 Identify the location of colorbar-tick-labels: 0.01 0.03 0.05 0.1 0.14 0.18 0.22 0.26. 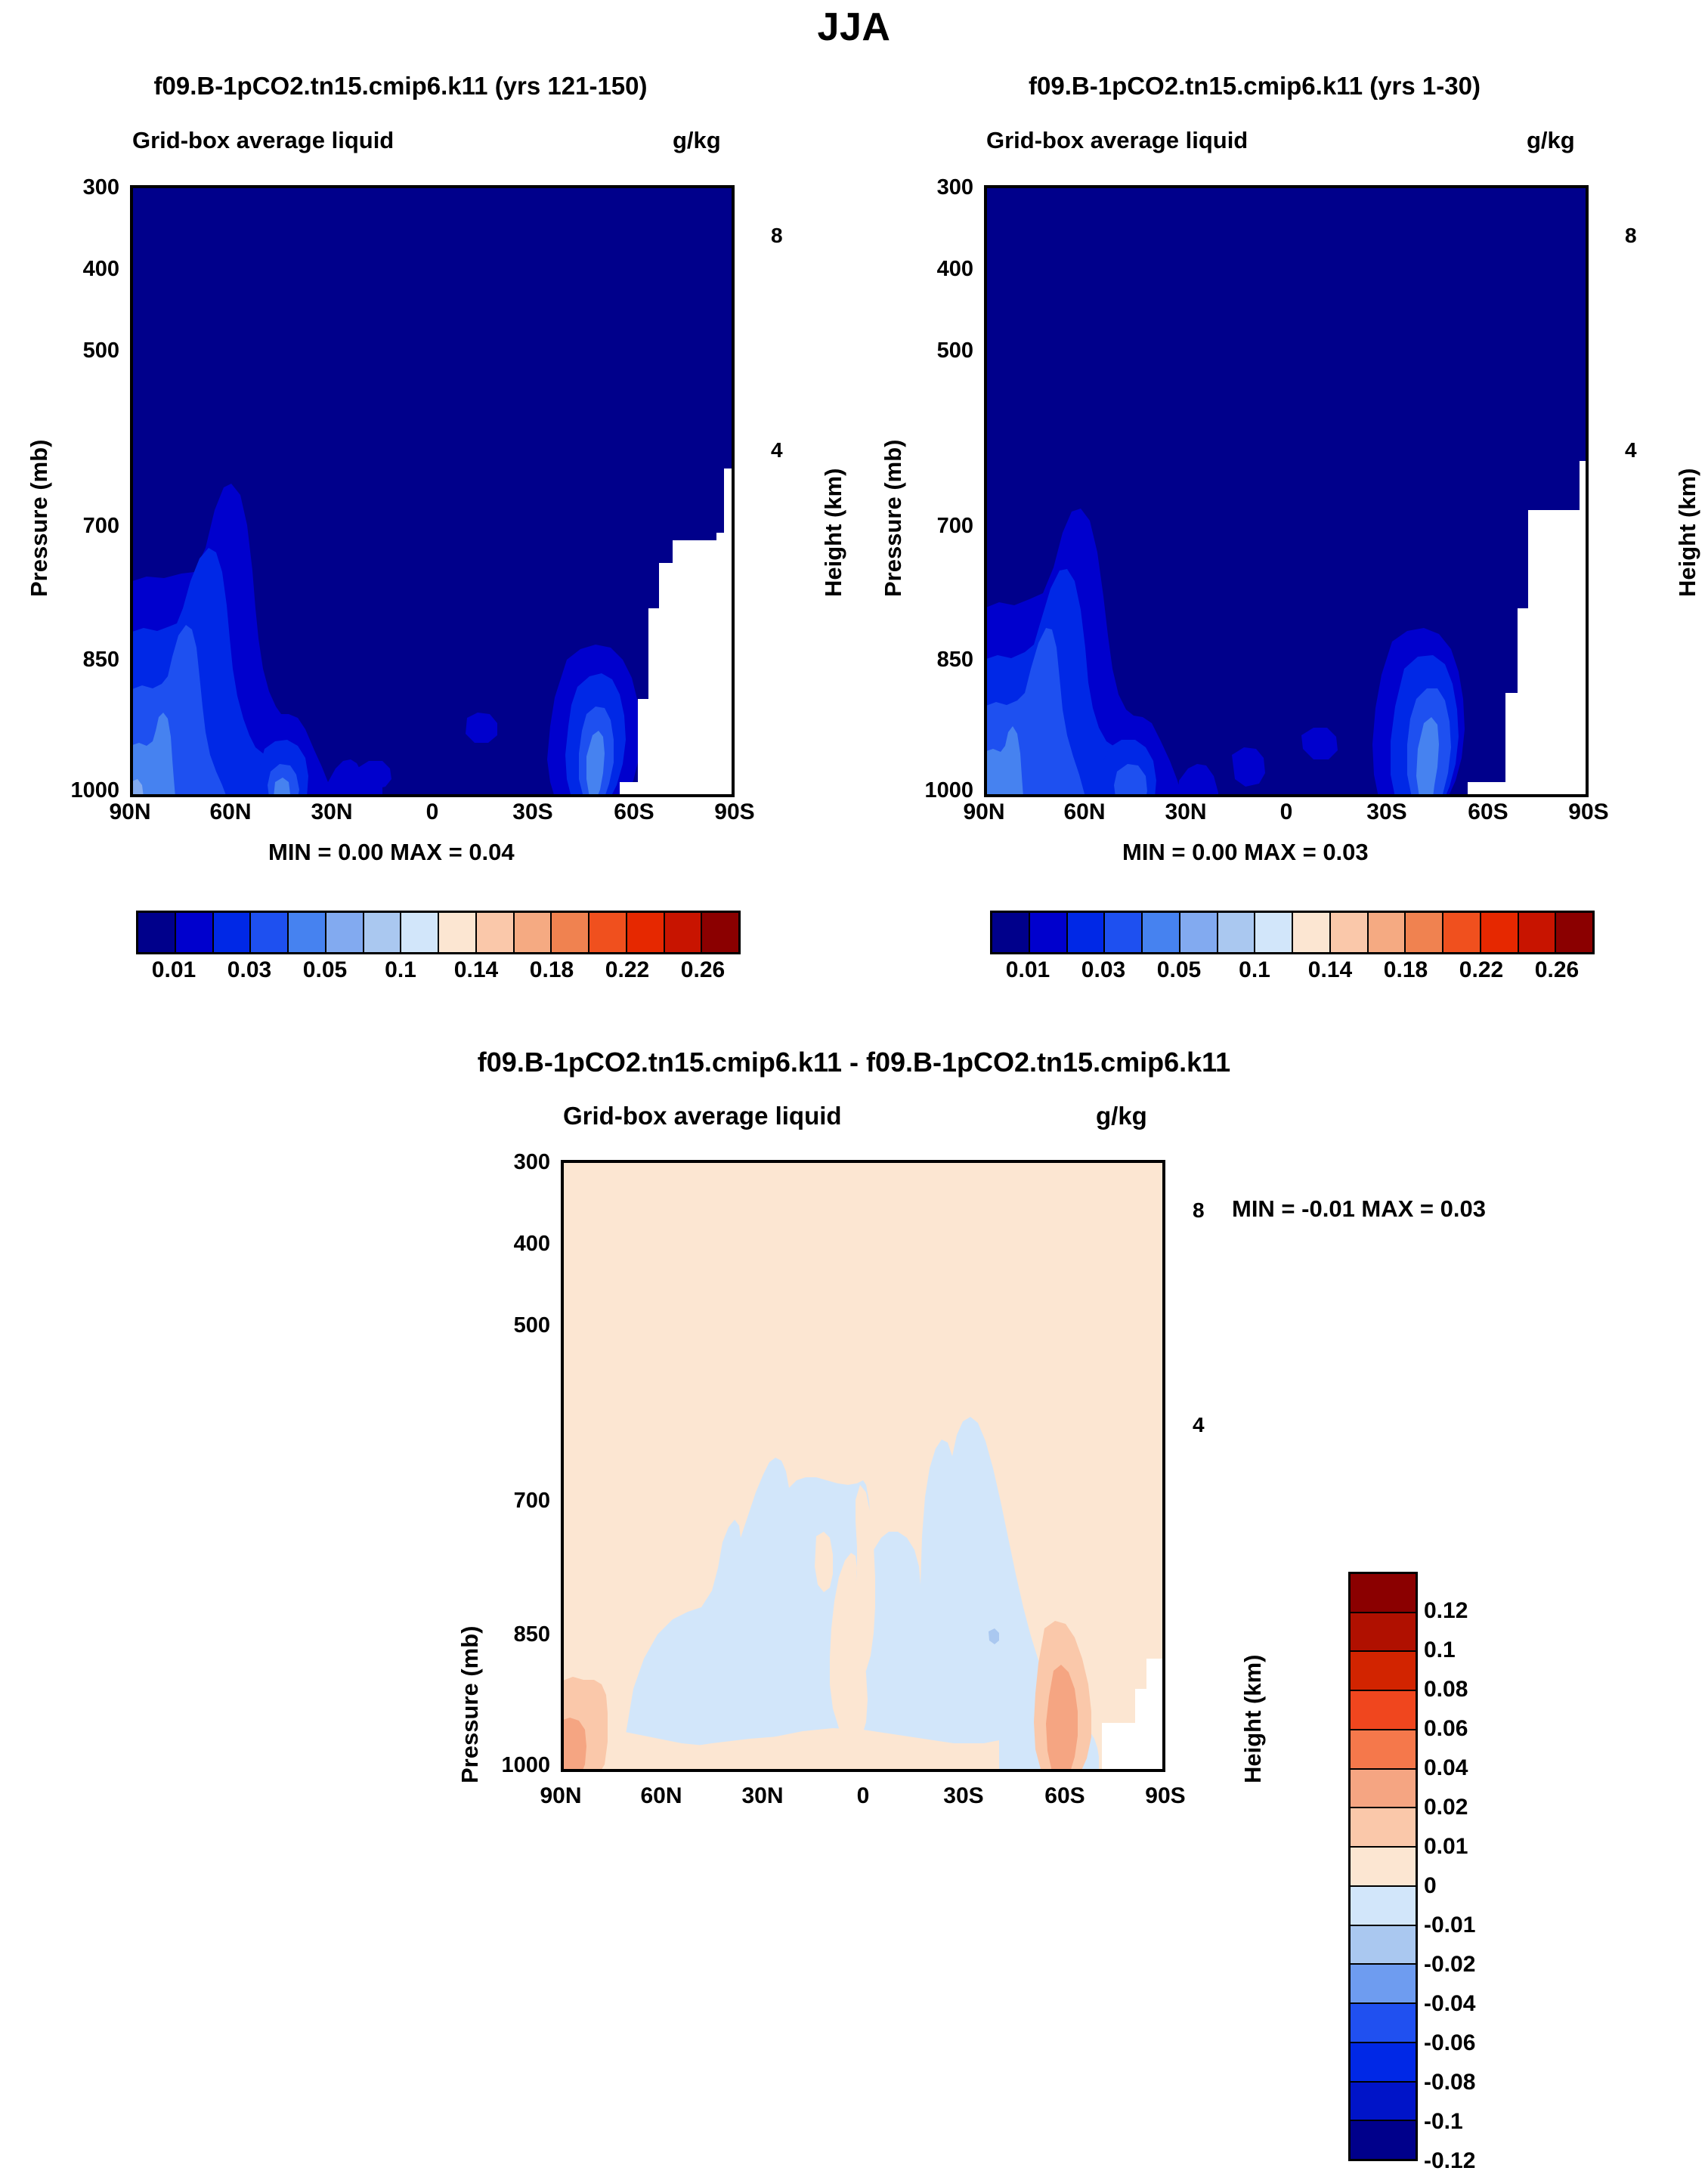
(438, 970).